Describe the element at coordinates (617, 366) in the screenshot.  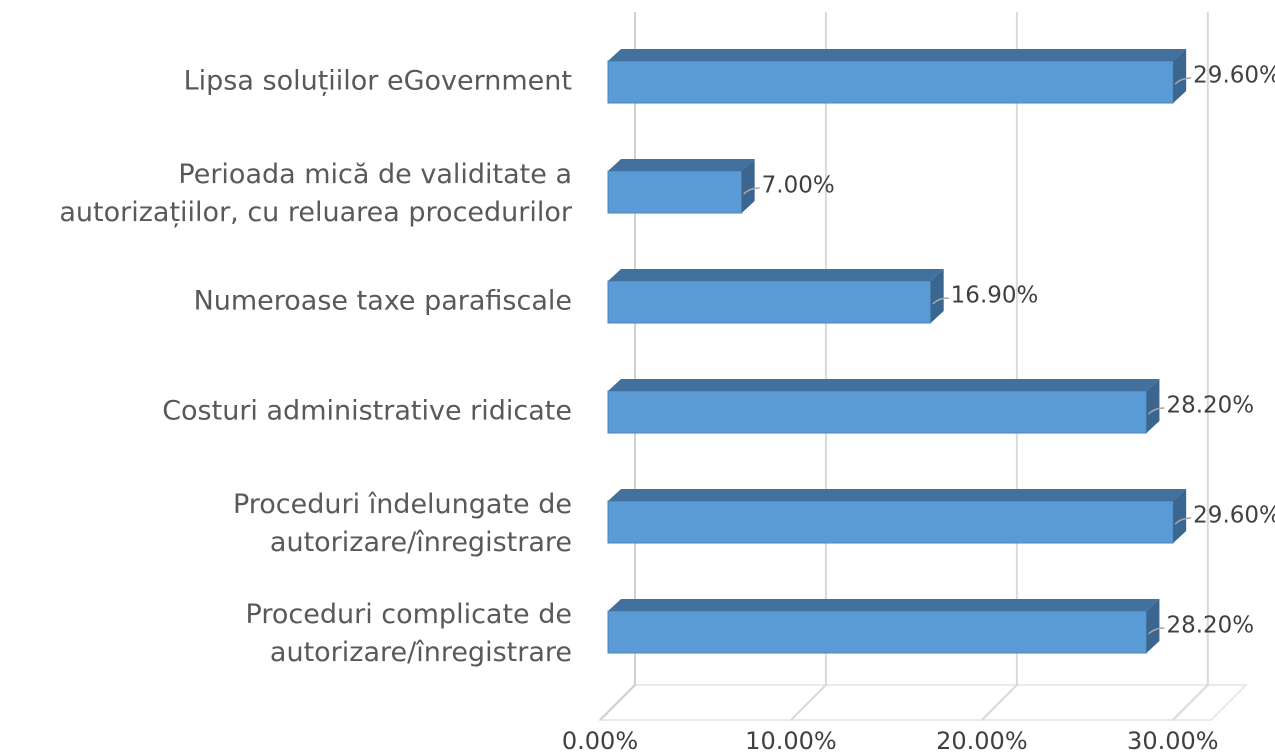
I see `axis-line` at that location.